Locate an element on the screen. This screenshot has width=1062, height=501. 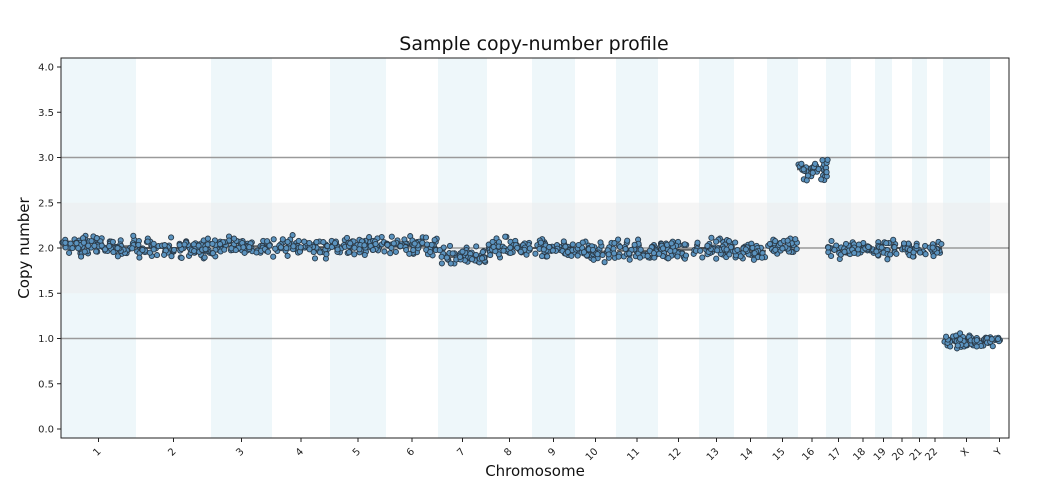
x-tick-label: 9 is located at coordinates (552, 452).